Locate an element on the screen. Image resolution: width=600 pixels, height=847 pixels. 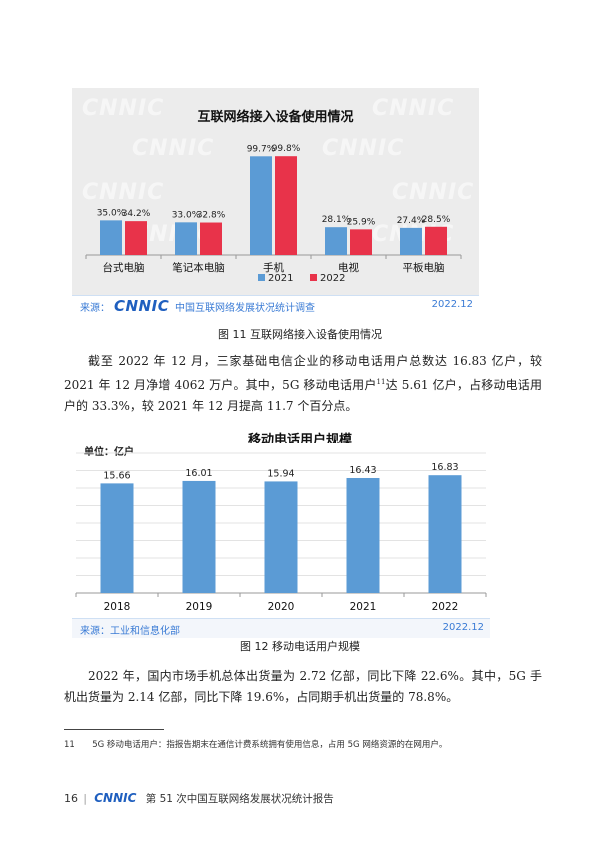
chart2-category-label: 2022 is located at coordinates (445, 607).